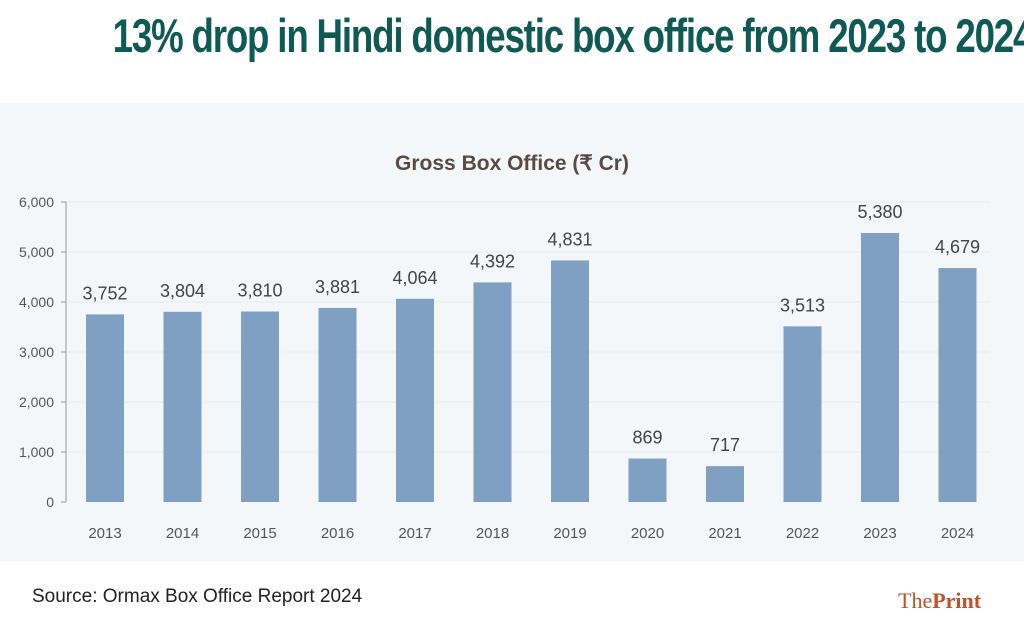 This screenshot has height=633, width=1024. What do you see at coordinates (957, 533) in the screenshot?
I see `x-tick-label: 2024` at bounding box center [957, 533].